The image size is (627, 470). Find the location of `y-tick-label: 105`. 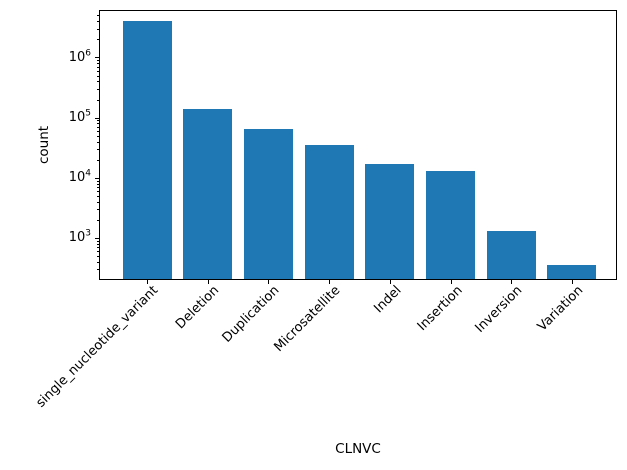

y-tick-label: 105 is located at coordinates (79, 116).